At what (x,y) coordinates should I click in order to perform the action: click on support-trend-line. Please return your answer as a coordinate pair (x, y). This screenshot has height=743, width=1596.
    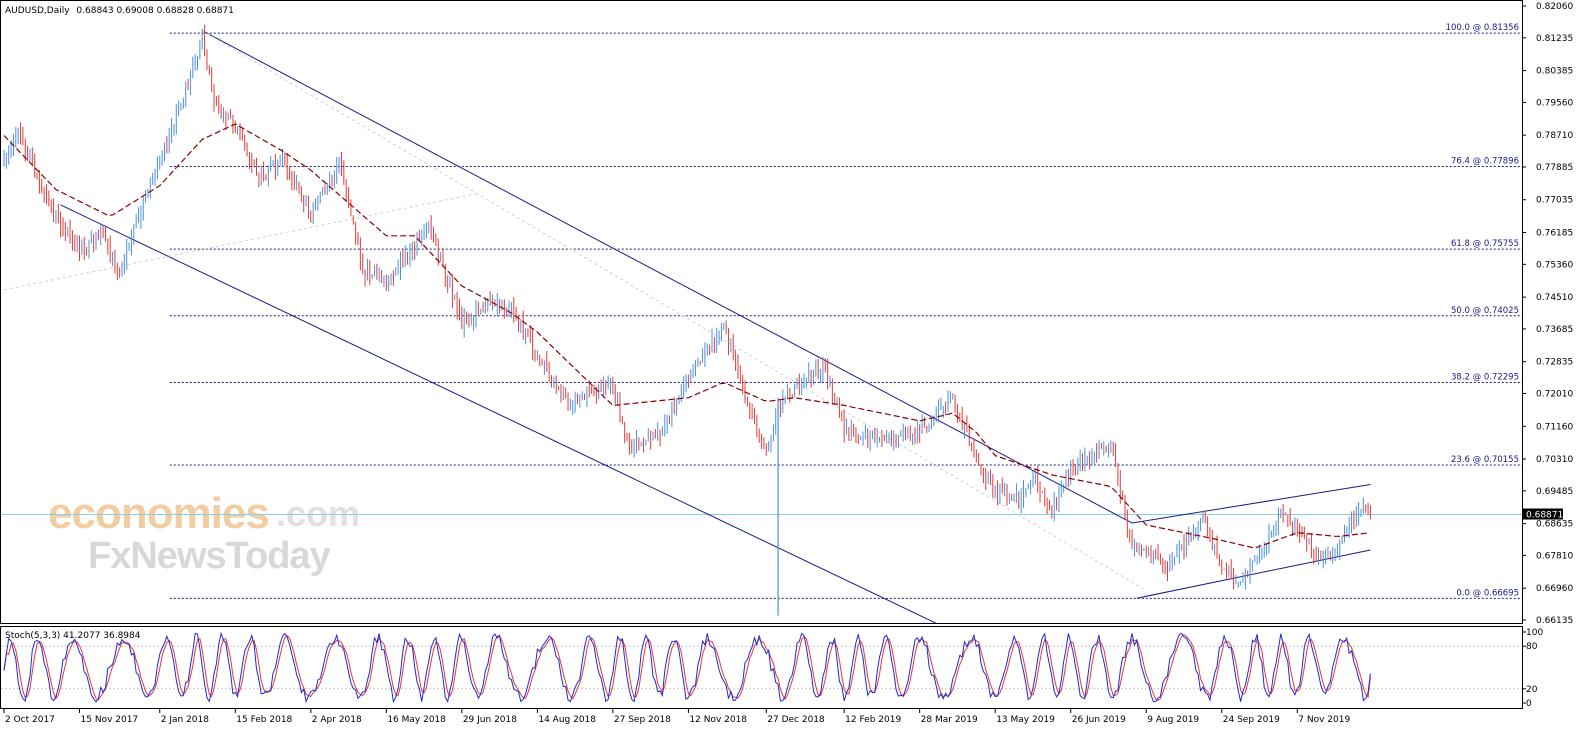
    Looking at the image, I should click on (241, 241).